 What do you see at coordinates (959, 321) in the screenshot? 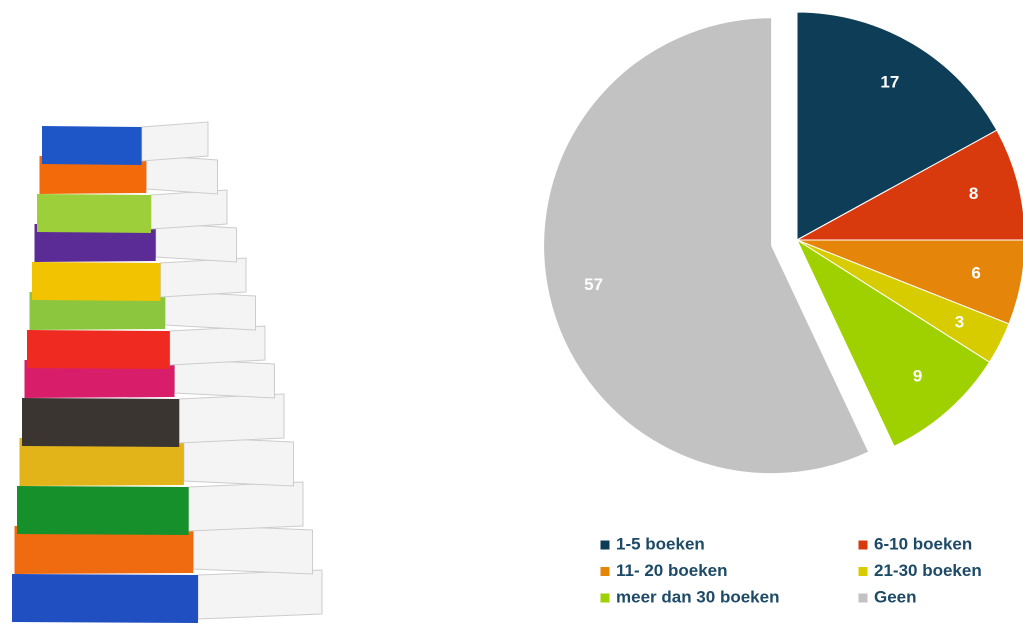
I see `data-label: 3` at bounding box center [959, 321].